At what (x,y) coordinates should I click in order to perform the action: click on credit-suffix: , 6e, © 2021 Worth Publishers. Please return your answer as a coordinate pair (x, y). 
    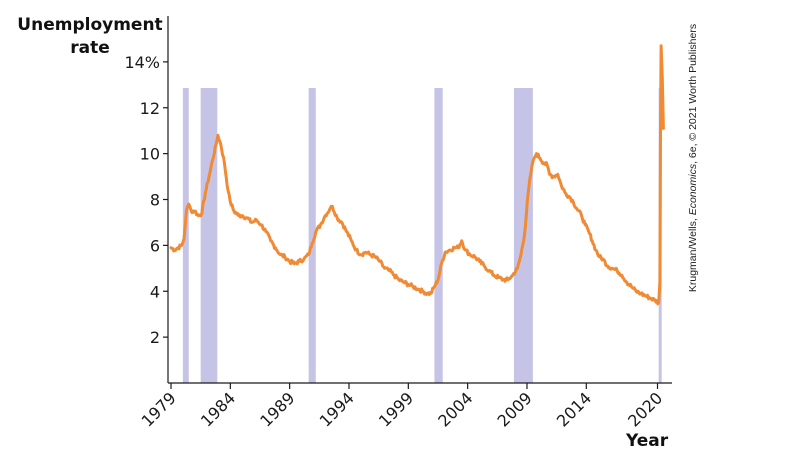
    Looking at the image, I should click on (693, 93).